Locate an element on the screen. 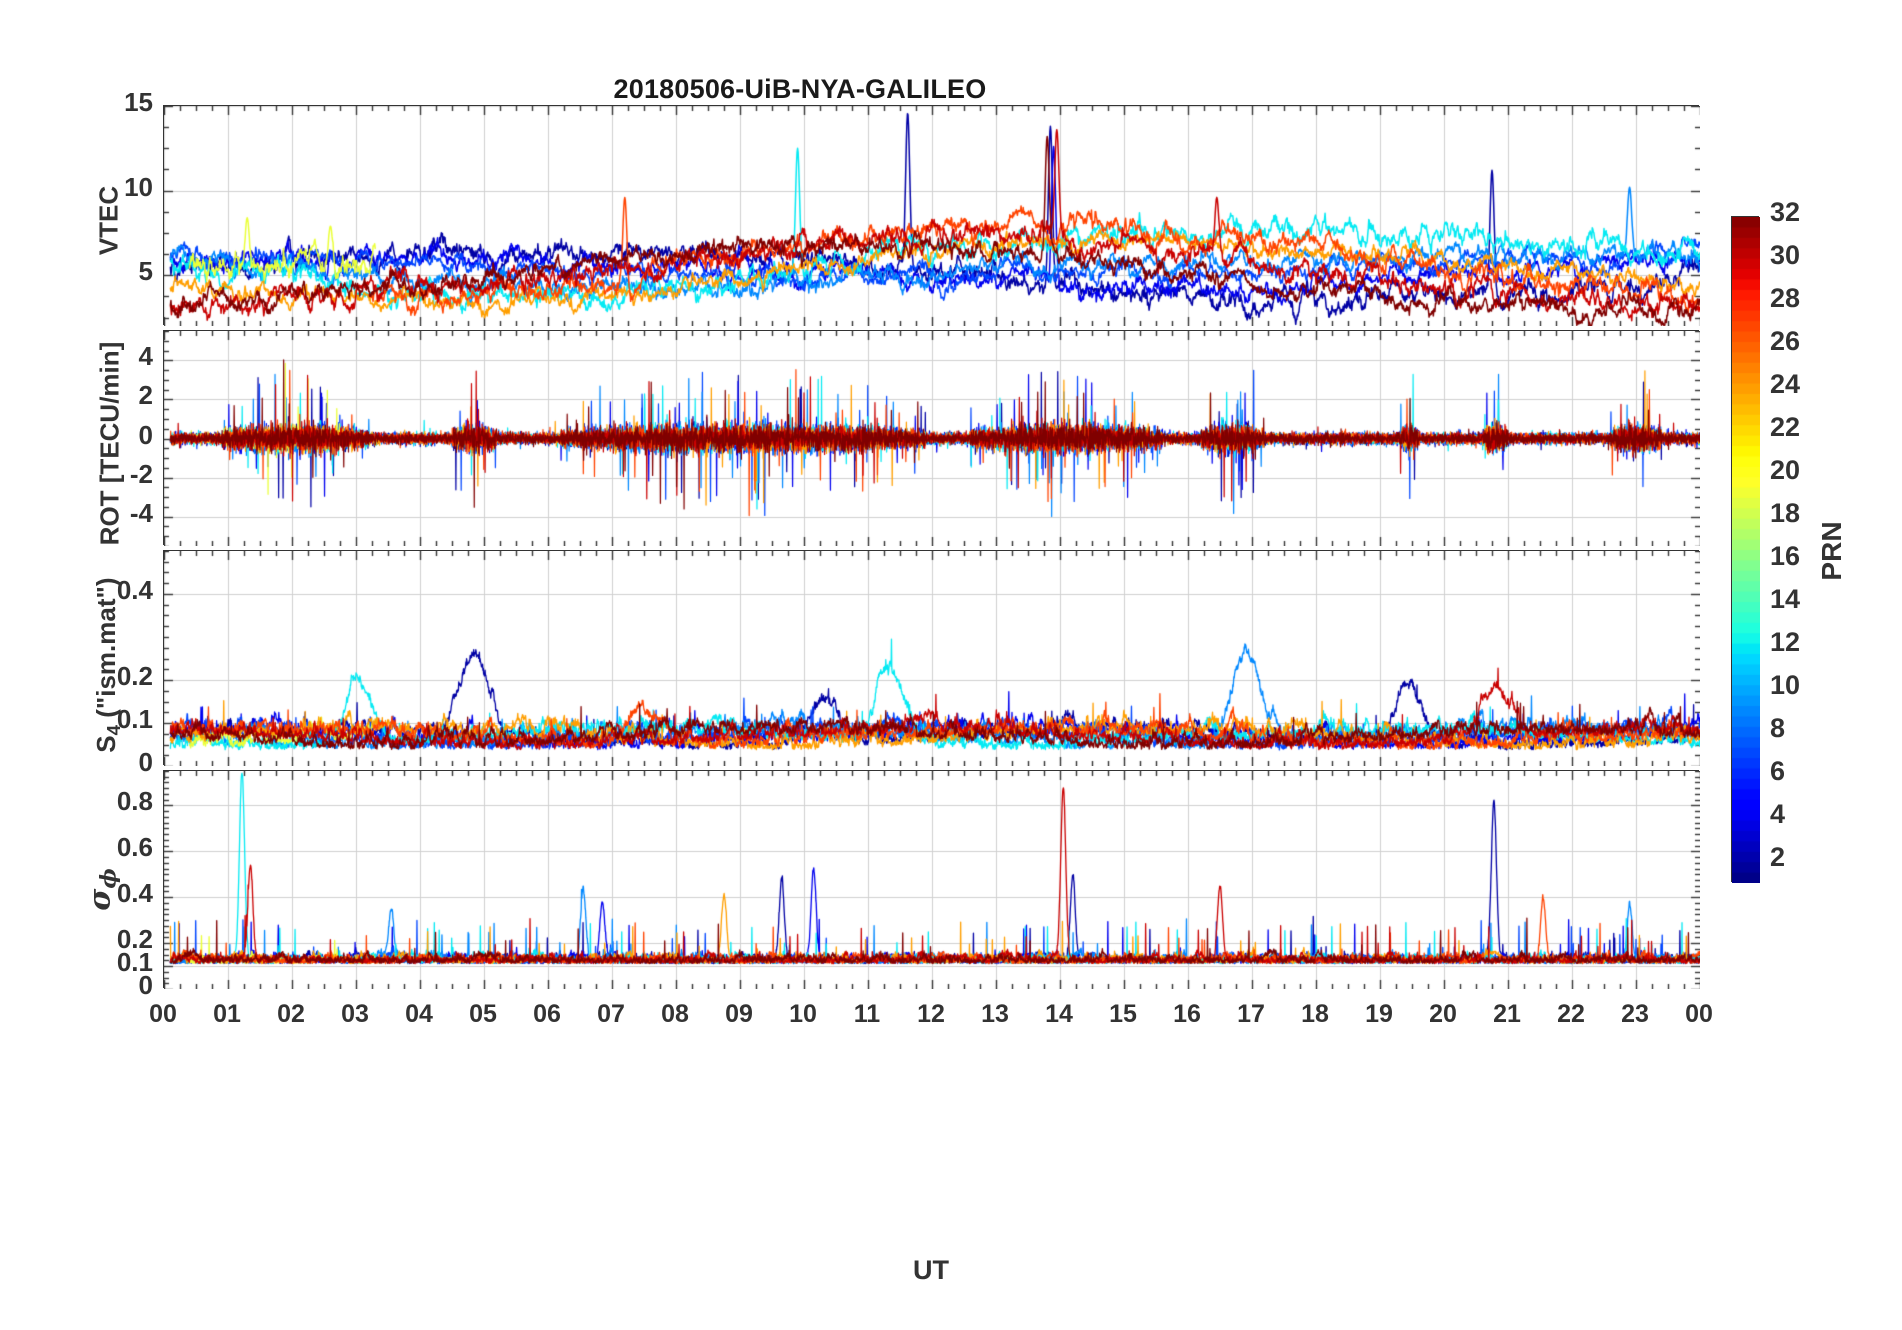 Image resolution: width=1902 pixels, height=1330 pixels. xtick-07-7: 07 is located at coordinates (611, 1014).